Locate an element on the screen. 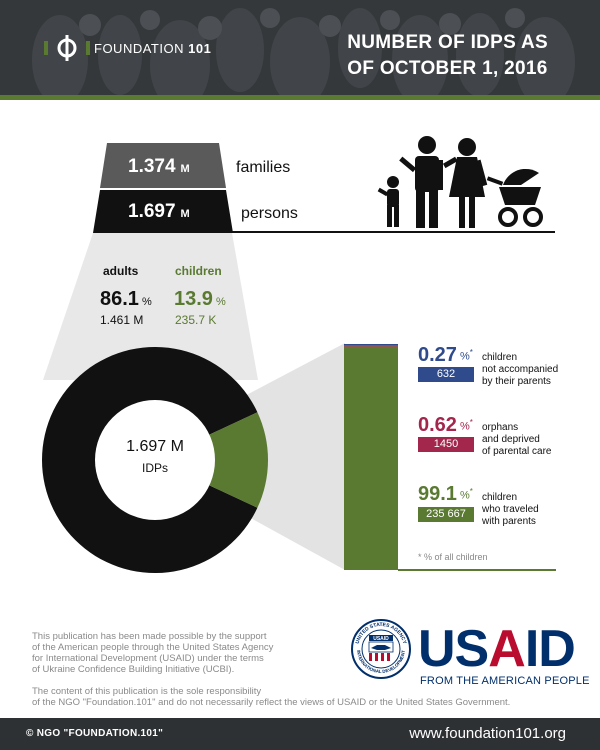 The height and width of the screenshot is (750, 600). orphans-count-badge: 1450 is located at coordinates (446, 444).